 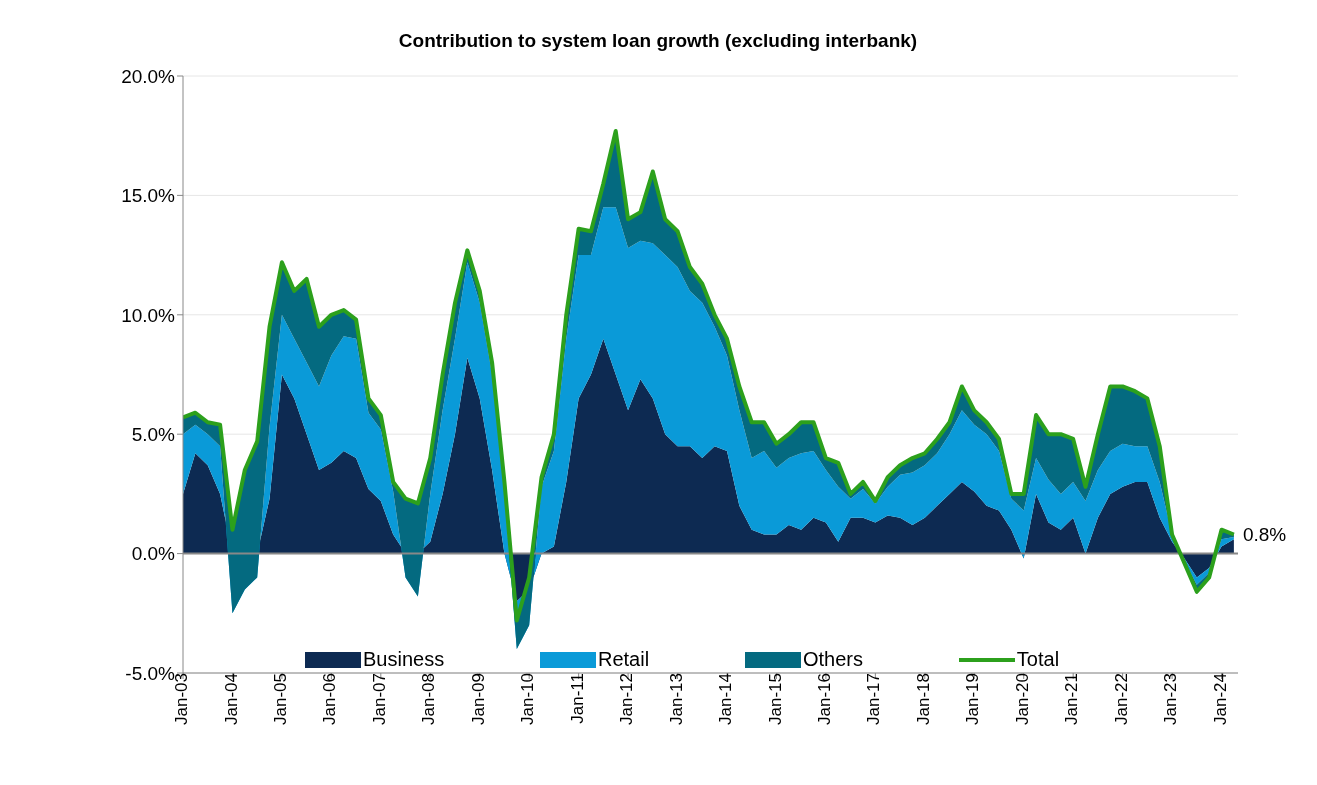 I want to click on x-tick-label: Jan-17, so click(x=874, y=699).